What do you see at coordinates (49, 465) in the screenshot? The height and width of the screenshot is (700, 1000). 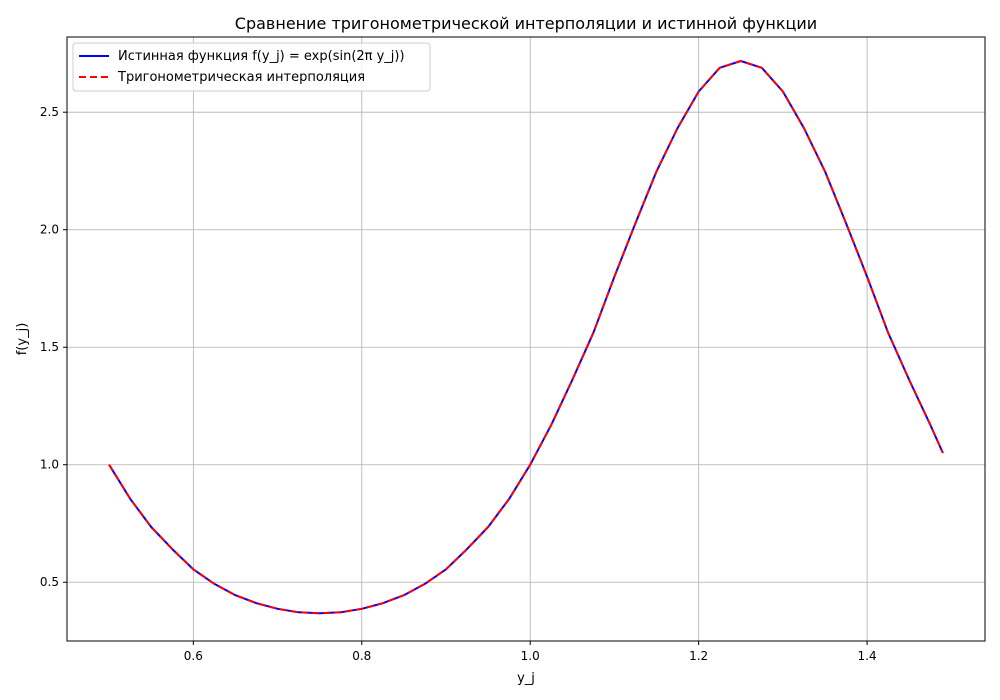 I see `y-tick-label: 1.0` at bounding box center [49, 465].